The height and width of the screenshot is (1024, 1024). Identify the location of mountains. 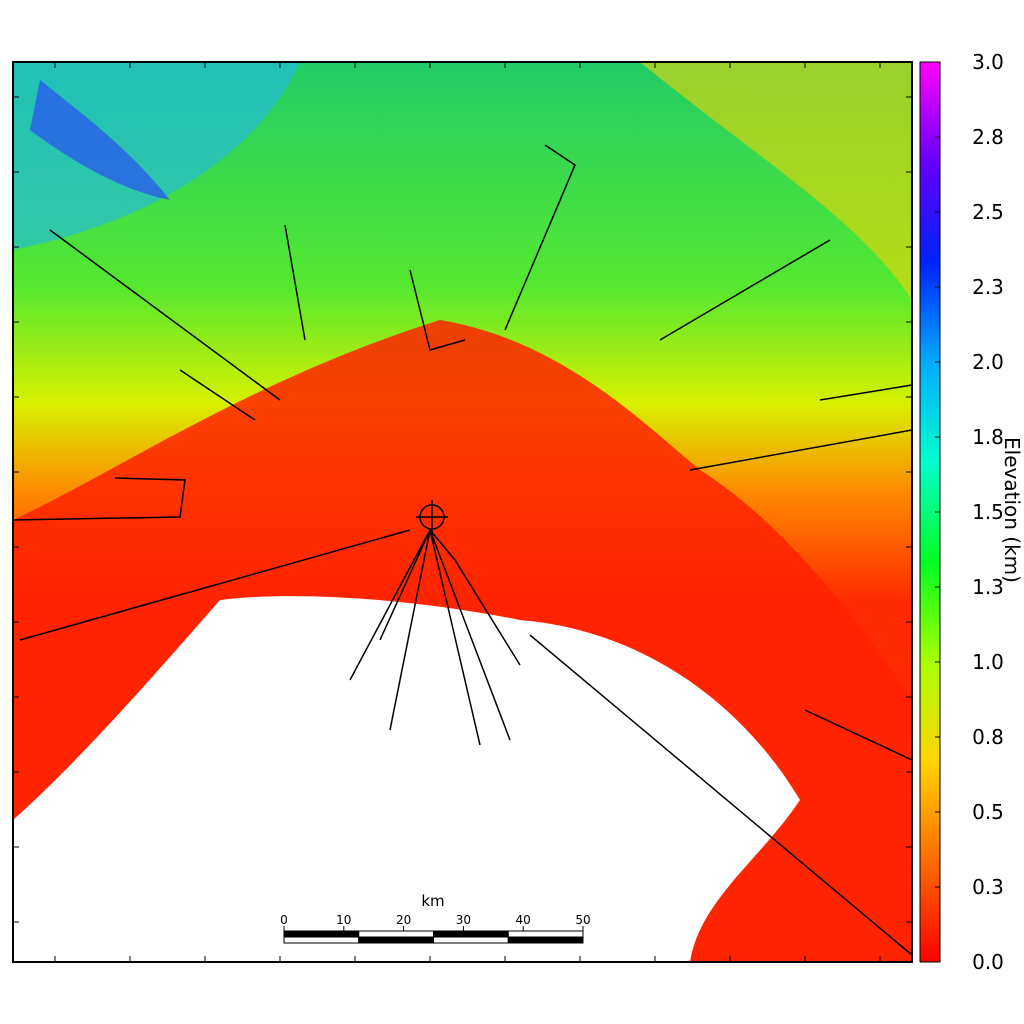
(156, 156).